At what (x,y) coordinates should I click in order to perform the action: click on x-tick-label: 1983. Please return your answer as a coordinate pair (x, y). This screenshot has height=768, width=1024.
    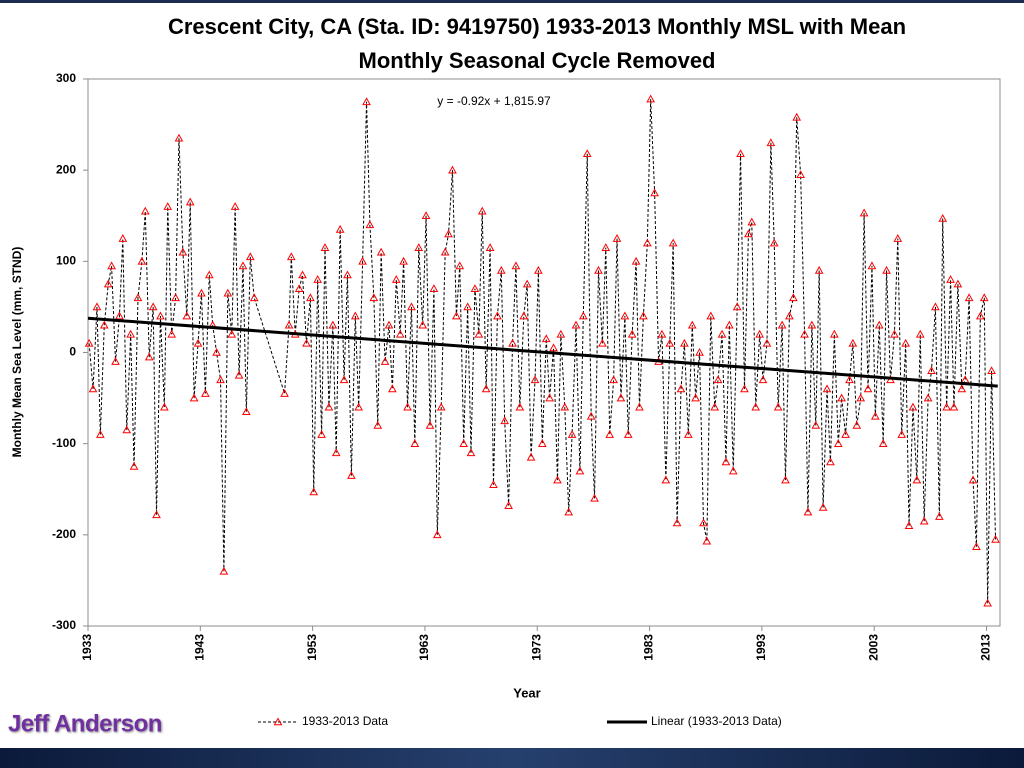
    Looking at the image, I should click on (649, 647).